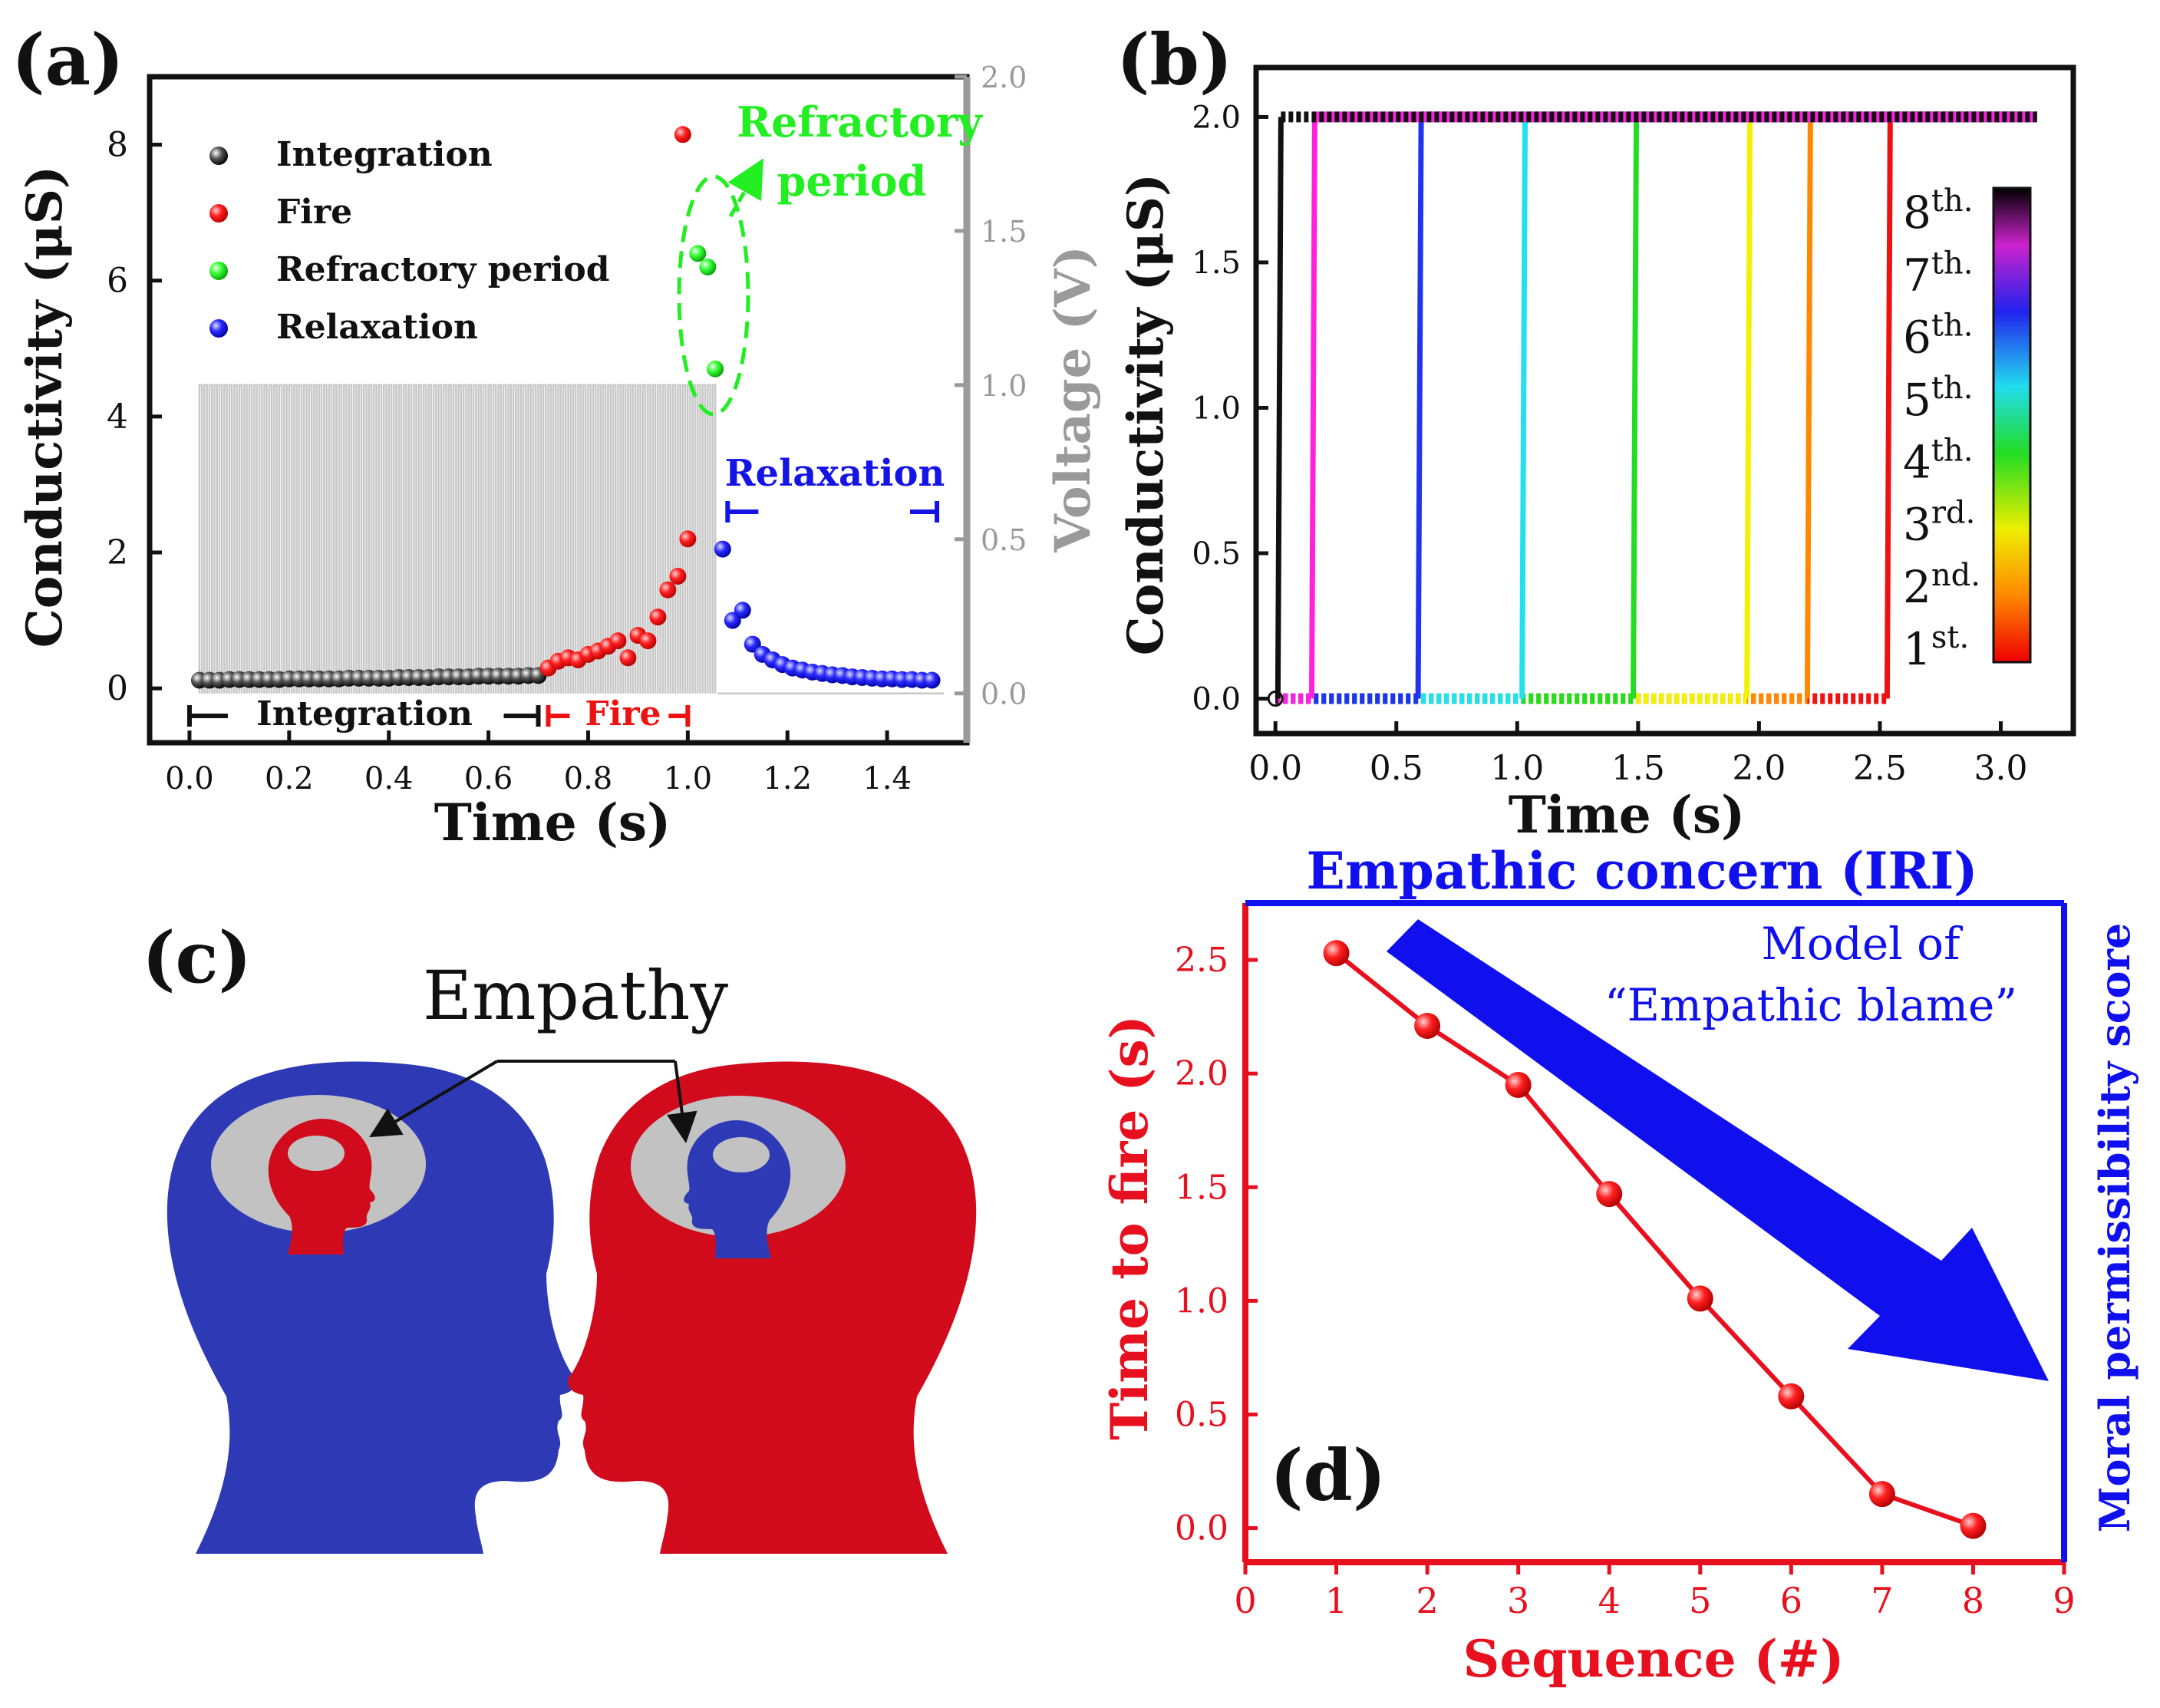 The height and width of the screenshot is (1708, 2160). What do you see at coordinates (1941, 429) in the screenshot?
I see `colorbar-labels: 8th. 7th. 6th. 5th. 4th. 3rd. 2nd. 1st.` at bounding box center [1941, 429].